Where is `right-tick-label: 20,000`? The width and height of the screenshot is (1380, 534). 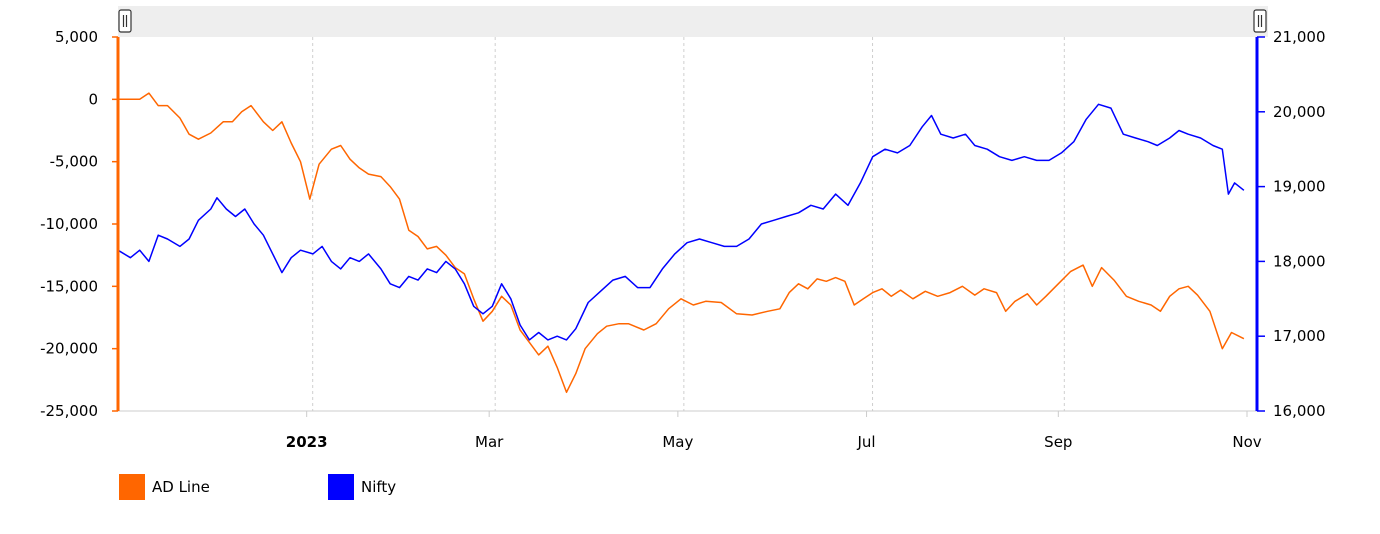 right-tick-label: 20,000 is located at coordinates (1299, 112).